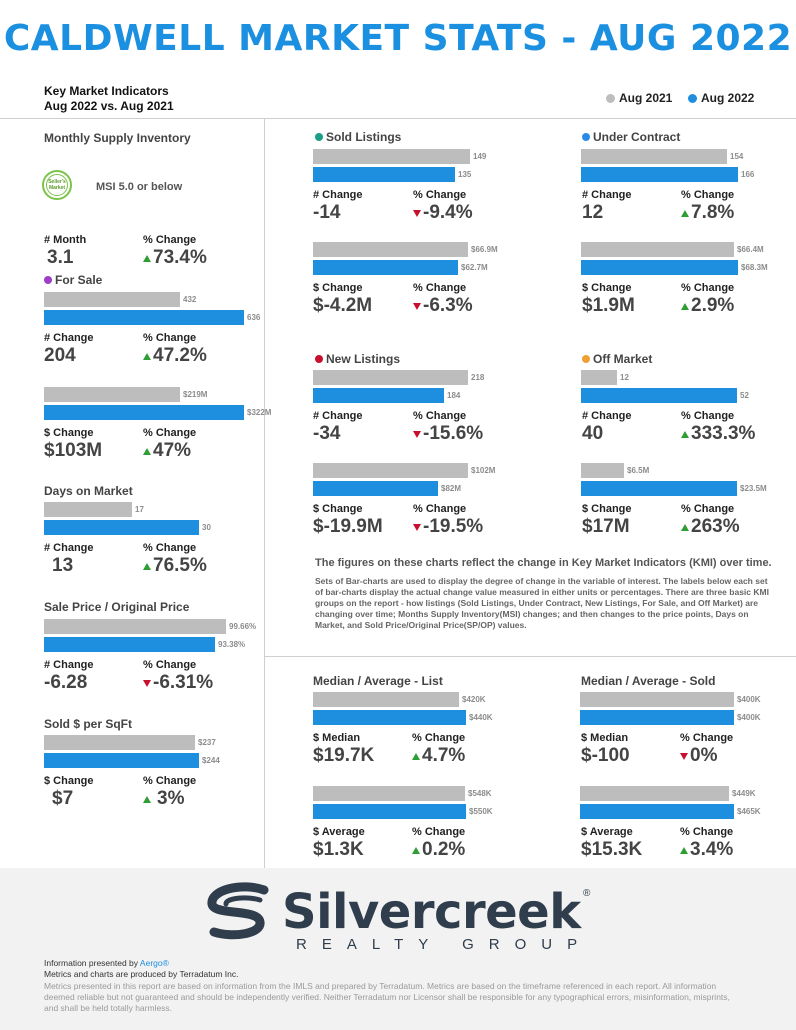 The height and width of the screenshot is (1030, 796). Describe the element at coordinates (586, 359) in the screenshot. I see `om-dot-icon` at that location.